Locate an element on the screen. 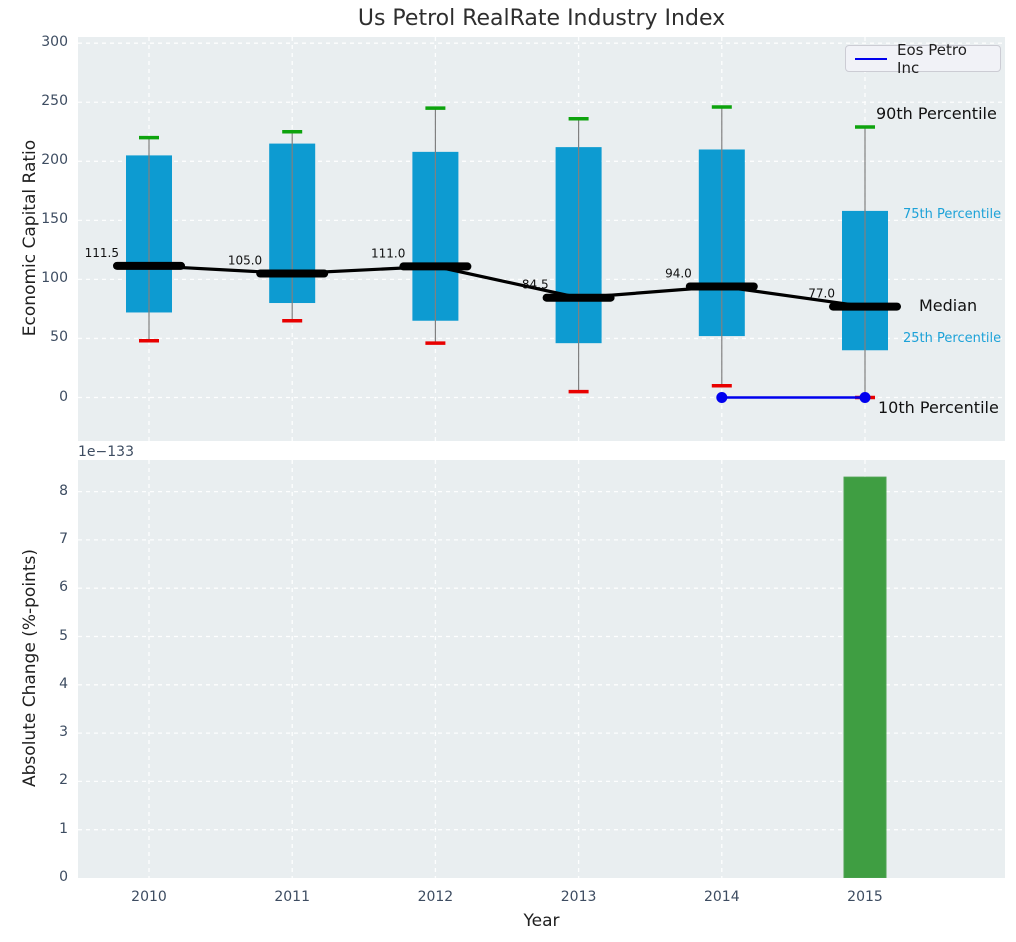 This screenshot has height=942, width=1016. bottom-ytick-6: 6 is located at coordinates (63, 587).